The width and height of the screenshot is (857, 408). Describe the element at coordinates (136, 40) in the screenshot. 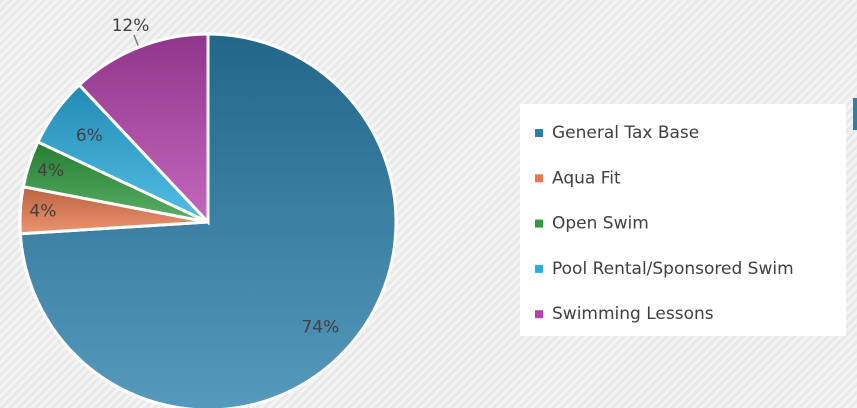

I see `leader-line` at that location.